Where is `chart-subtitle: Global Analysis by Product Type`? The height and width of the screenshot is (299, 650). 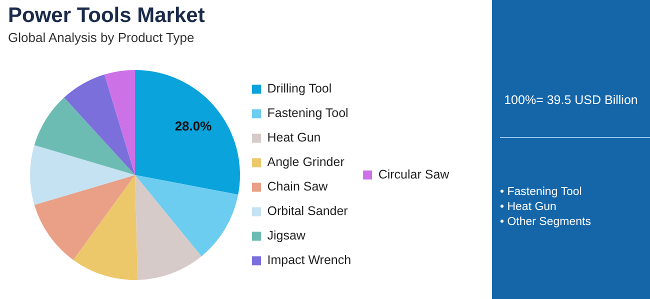 chart-subtitle: Global Analysis by Product Type is located at coordinates (101, 37).